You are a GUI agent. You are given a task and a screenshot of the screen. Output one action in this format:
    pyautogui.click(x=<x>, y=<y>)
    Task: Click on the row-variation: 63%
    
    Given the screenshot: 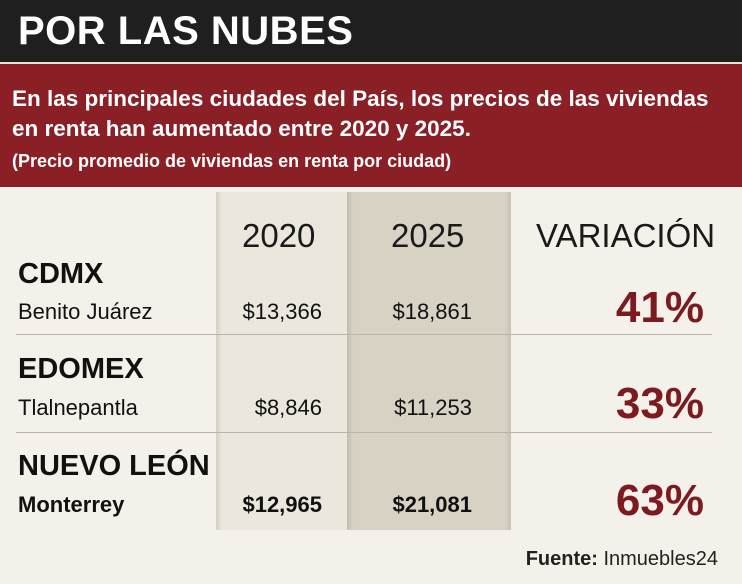 What is the action you would take?
    pyautogui.click(x=659, y=500)
    